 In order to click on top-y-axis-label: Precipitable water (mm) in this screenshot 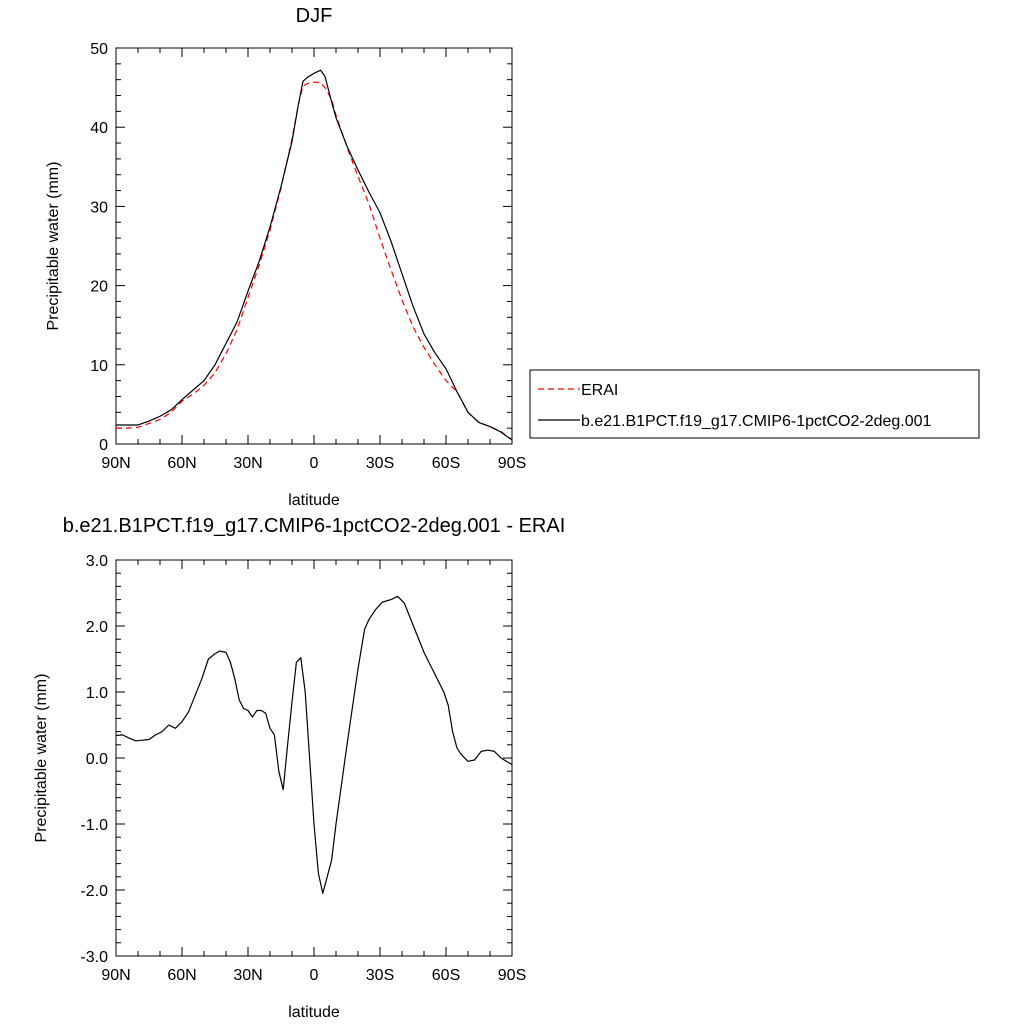, I will do `click(53, 246)`.